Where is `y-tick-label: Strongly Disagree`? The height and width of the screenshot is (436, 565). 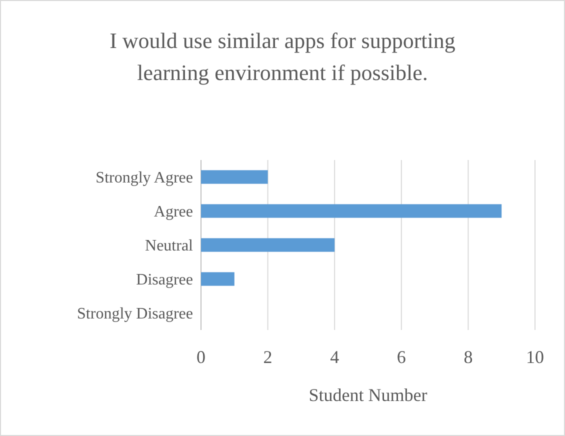 y-tick-label: Strongly Disagree is located at coordinates (135, 314).